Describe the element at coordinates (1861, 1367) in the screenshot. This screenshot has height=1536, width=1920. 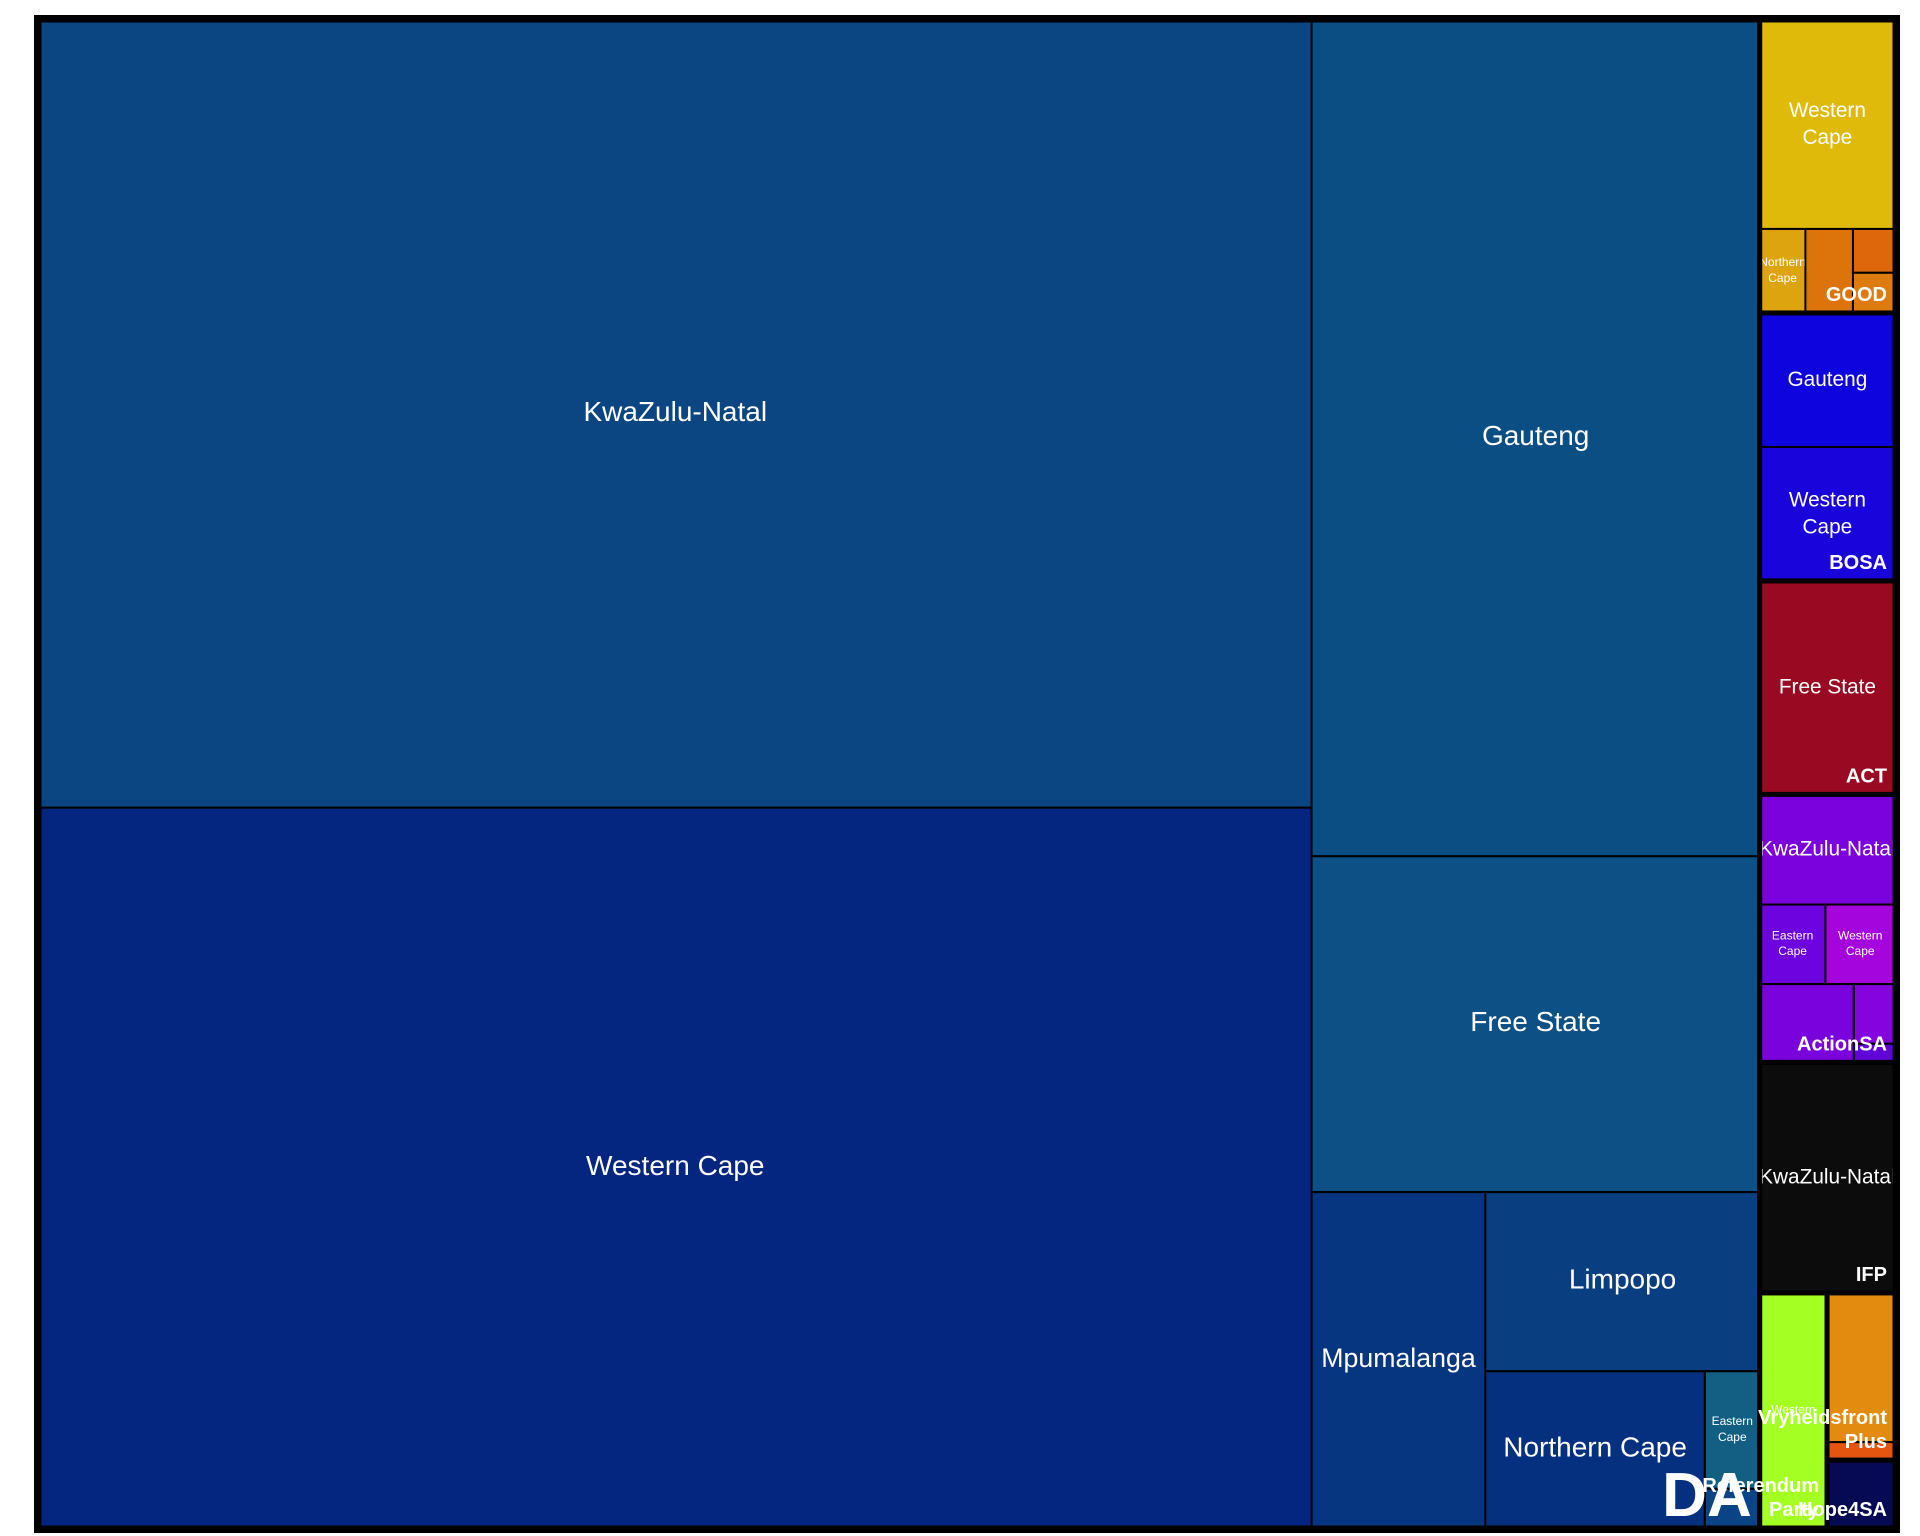
I see `treemap-cell-vryheidsfront-plus-other` at that location.